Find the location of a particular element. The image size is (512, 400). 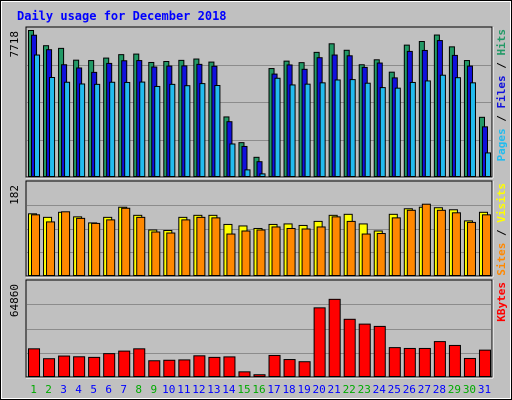

x-tick-label-day-26: 26 is located at coordinates (409, 389).